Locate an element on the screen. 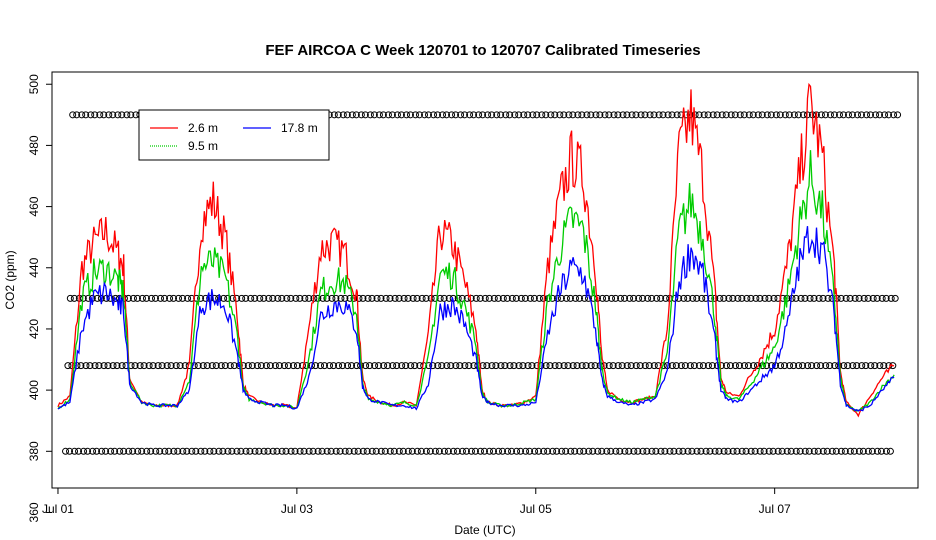 The image size is (936, 540). y-tick-label: 460 is located at coordinates (34, 206).